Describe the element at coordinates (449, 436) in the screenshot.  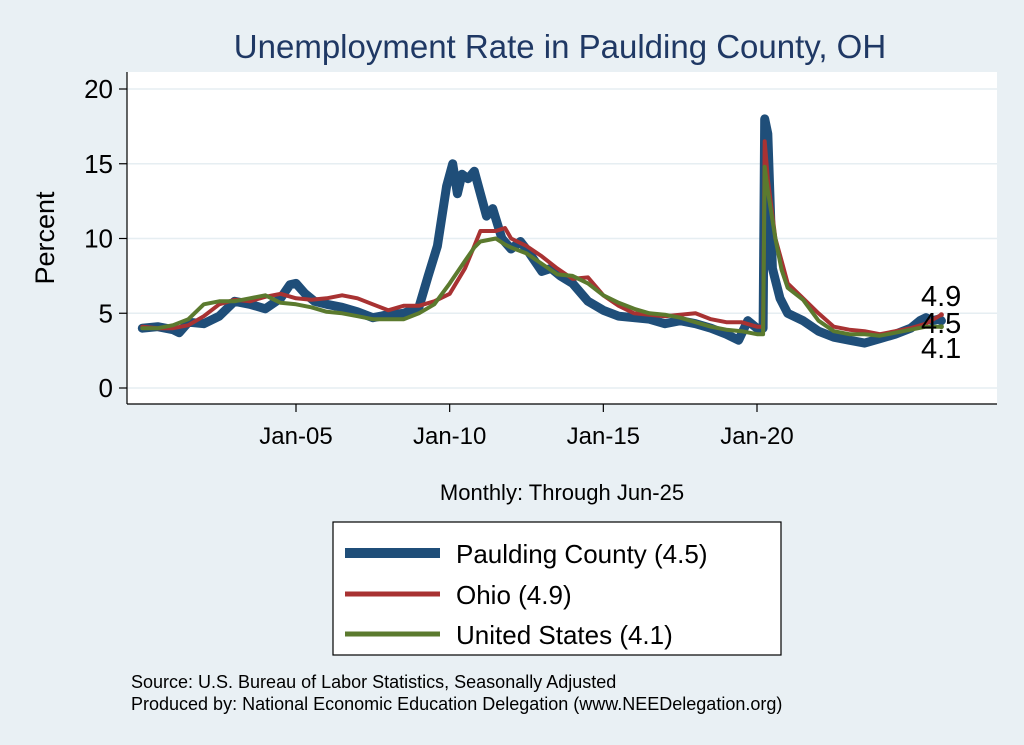
I see `x-tick-label: Jan-10` at that location.